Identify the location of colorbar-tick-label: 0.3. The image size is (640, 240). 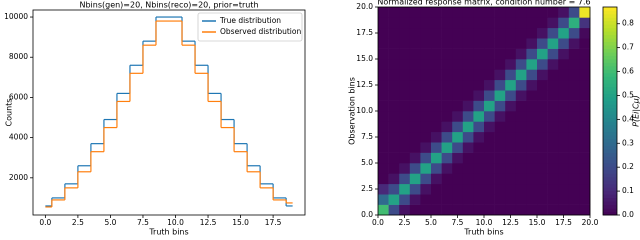
(628, 142).